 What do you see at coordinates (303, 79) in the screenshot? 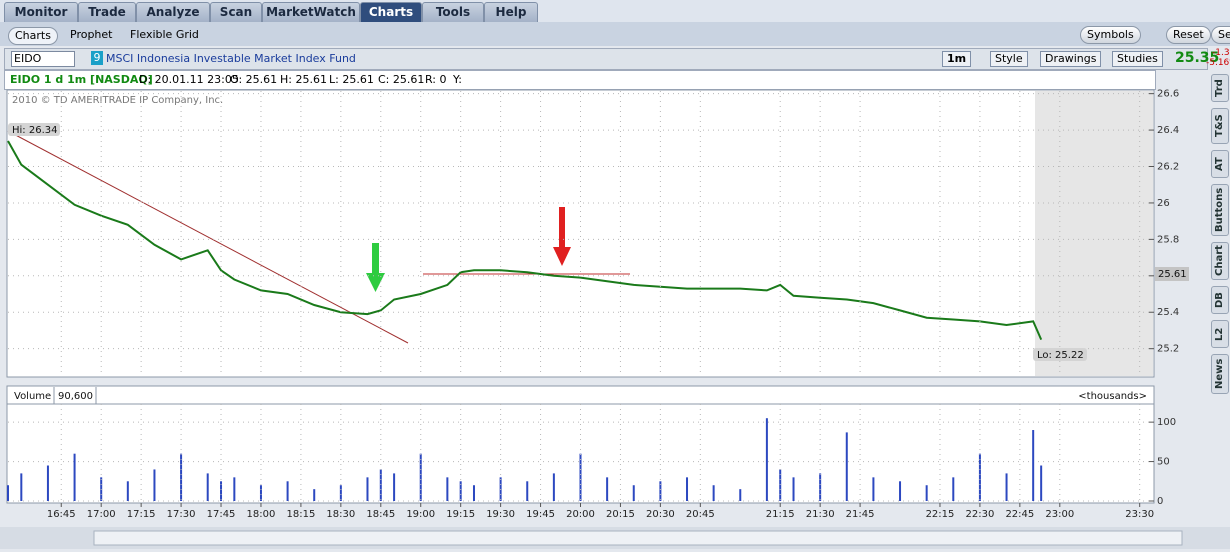
I see `info-field: H: 25.61` at bounding box center [303, 79].